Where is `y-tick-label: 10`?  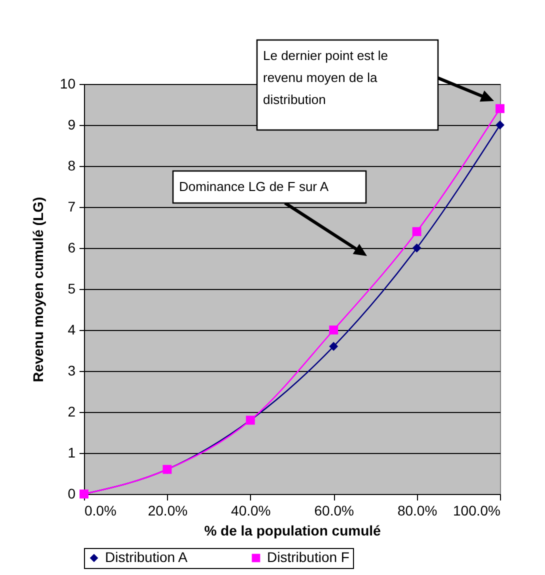
y-tick-label: 10 is located at coordinates (68, 84).